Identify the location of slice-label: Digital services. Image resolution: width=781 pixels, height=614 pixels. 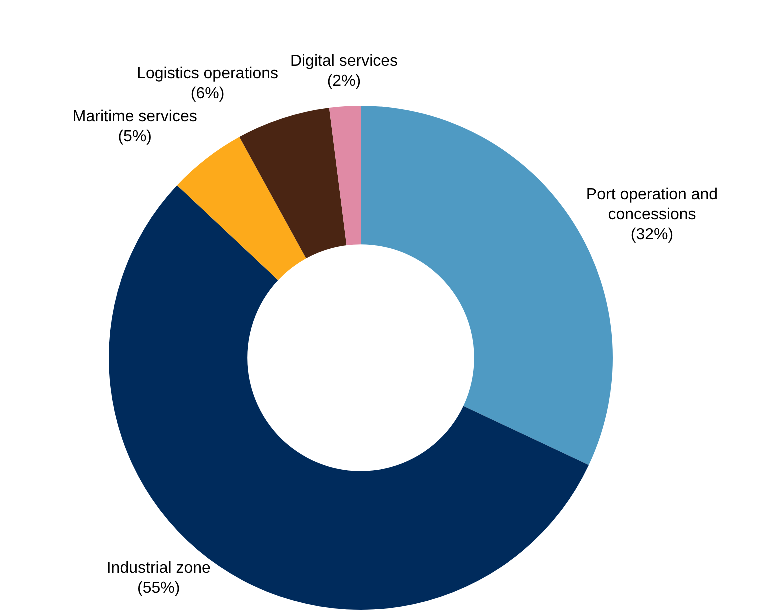
(344, 61).